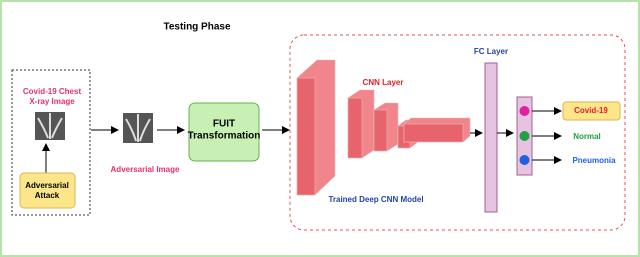  I want to click on output-box, so click(591, 111).